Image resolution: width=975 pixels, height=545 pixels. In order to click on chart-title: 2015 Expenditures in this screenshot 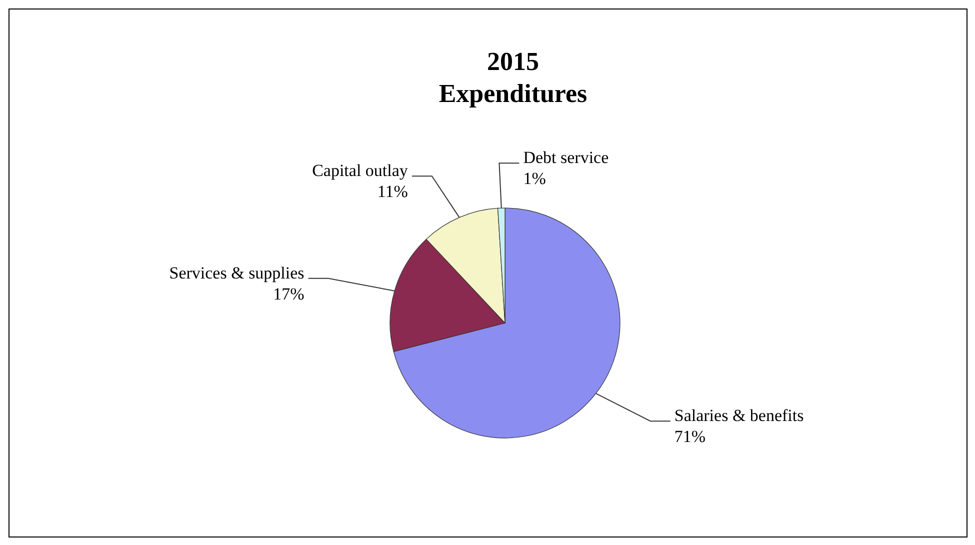, I will do `click(513, 77)`.